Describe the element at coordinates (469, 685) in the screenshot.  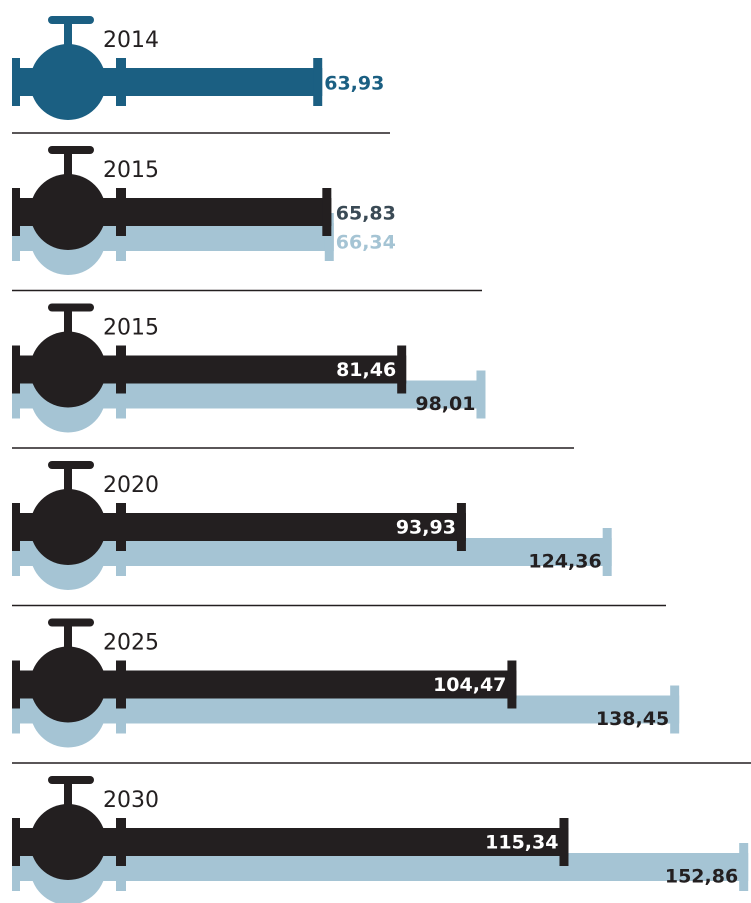
I see `value-label: 104,47` at that location.